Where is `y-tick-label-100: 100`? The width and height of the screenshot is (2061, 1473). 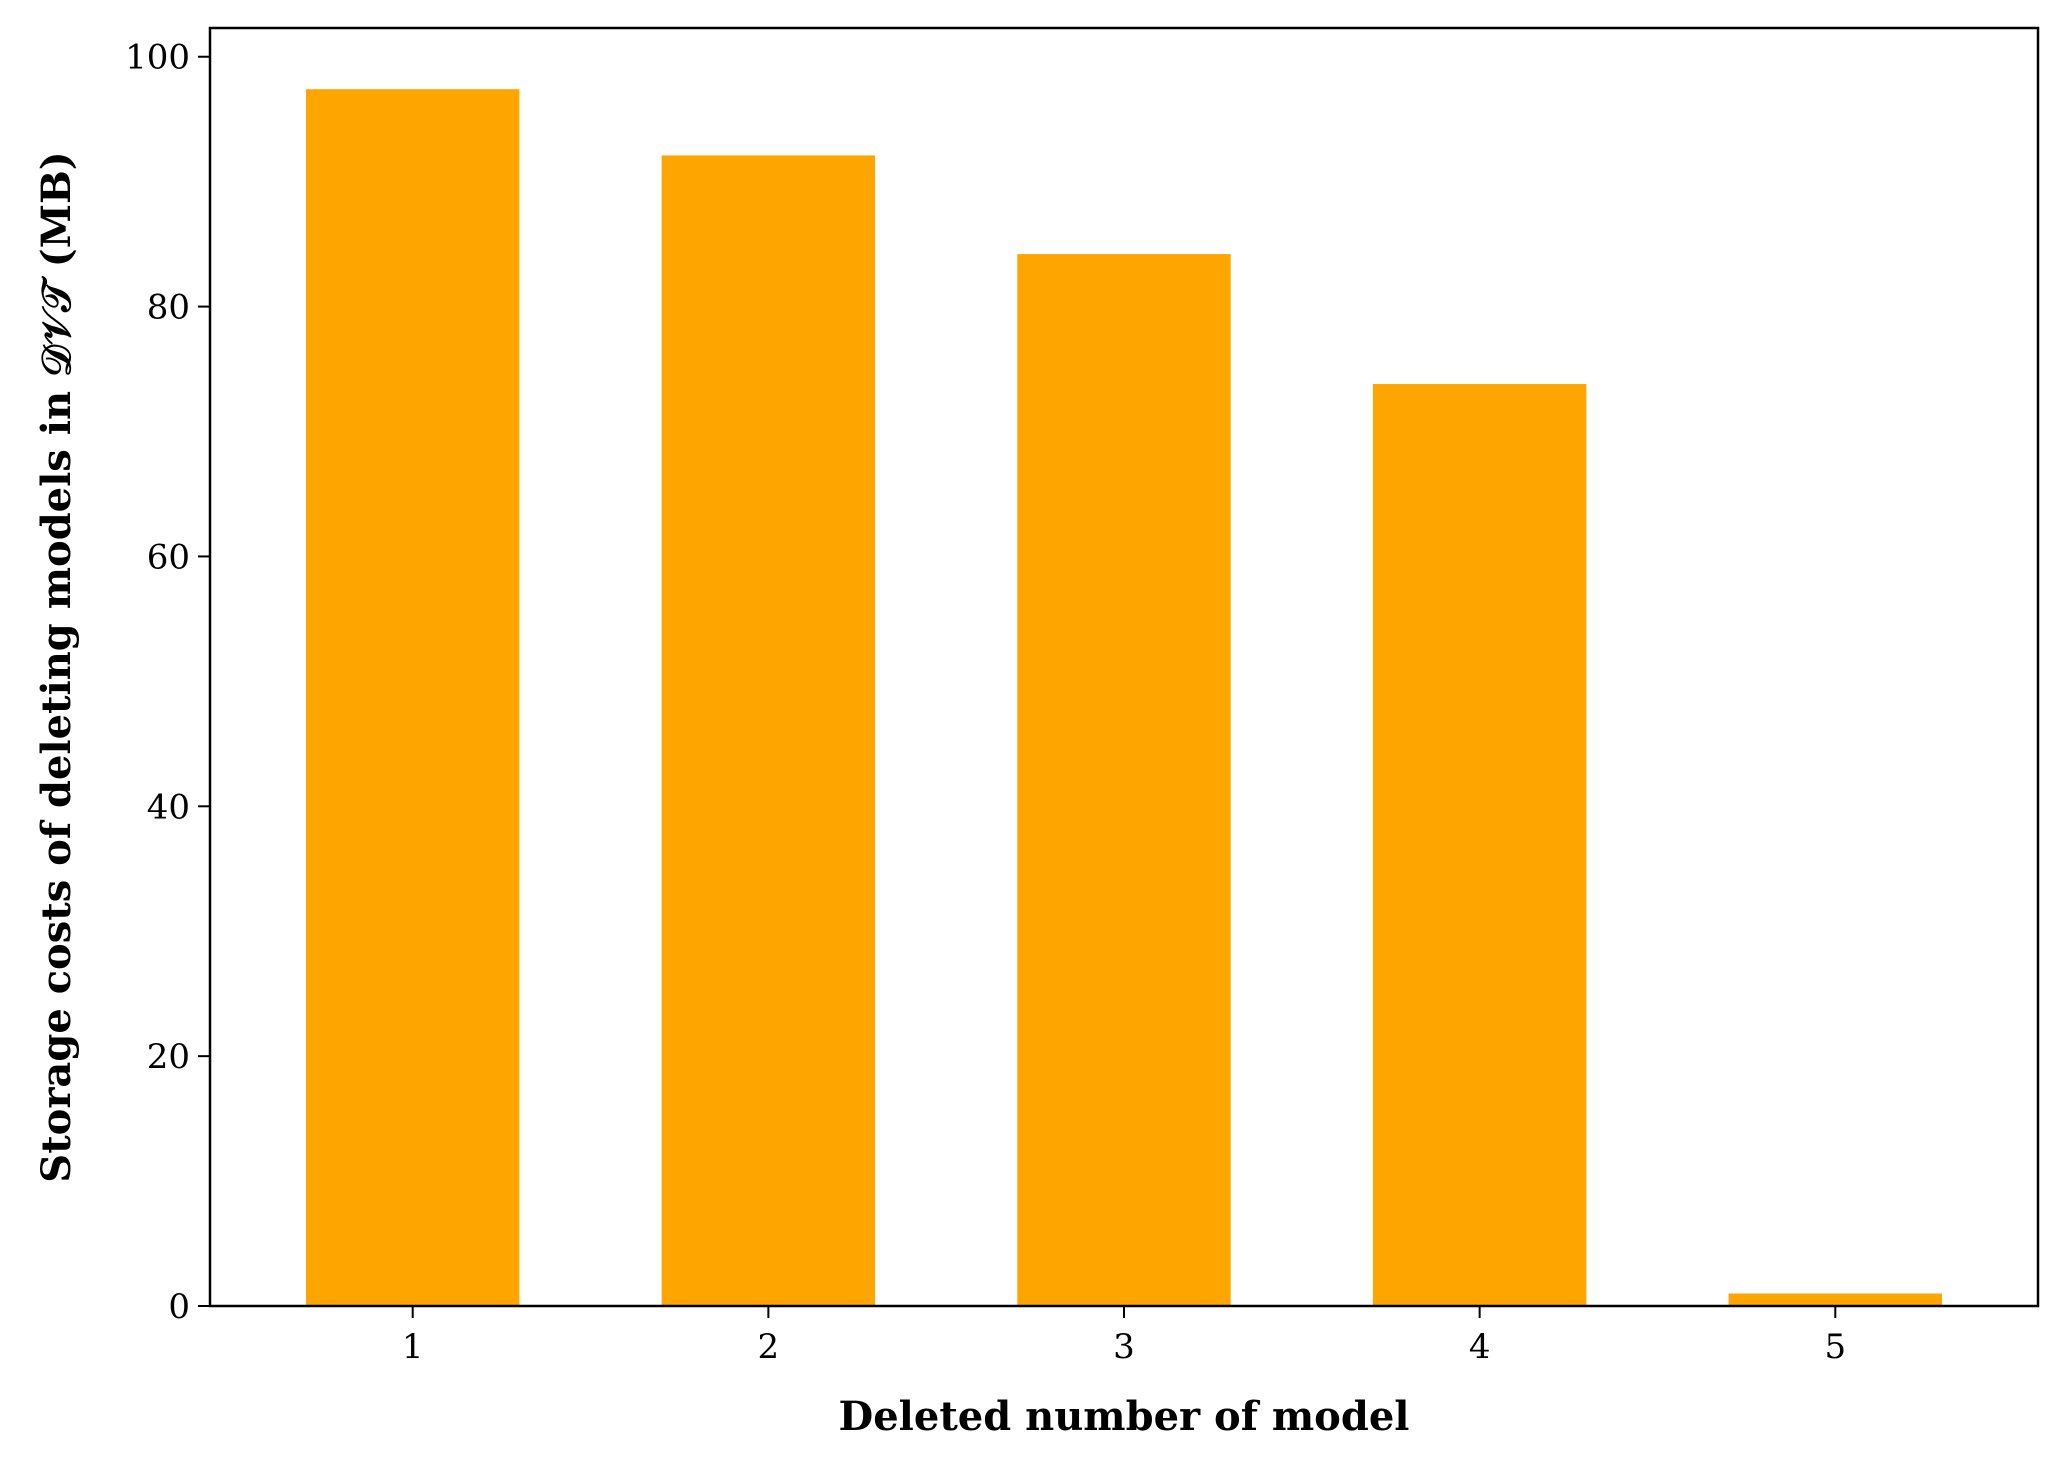
y-tick-label-100: 100 is located at coordinates (157, 58).